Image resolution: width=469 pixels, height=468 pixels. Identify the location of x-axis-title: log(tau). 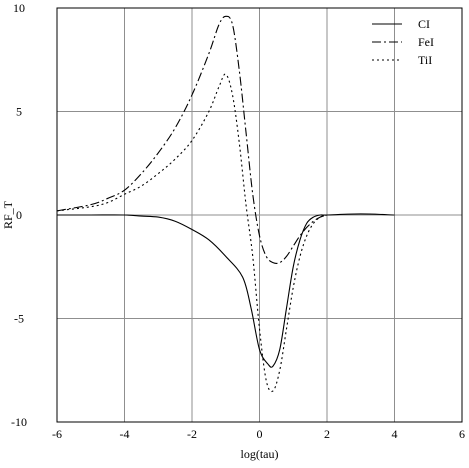
(260, 454).